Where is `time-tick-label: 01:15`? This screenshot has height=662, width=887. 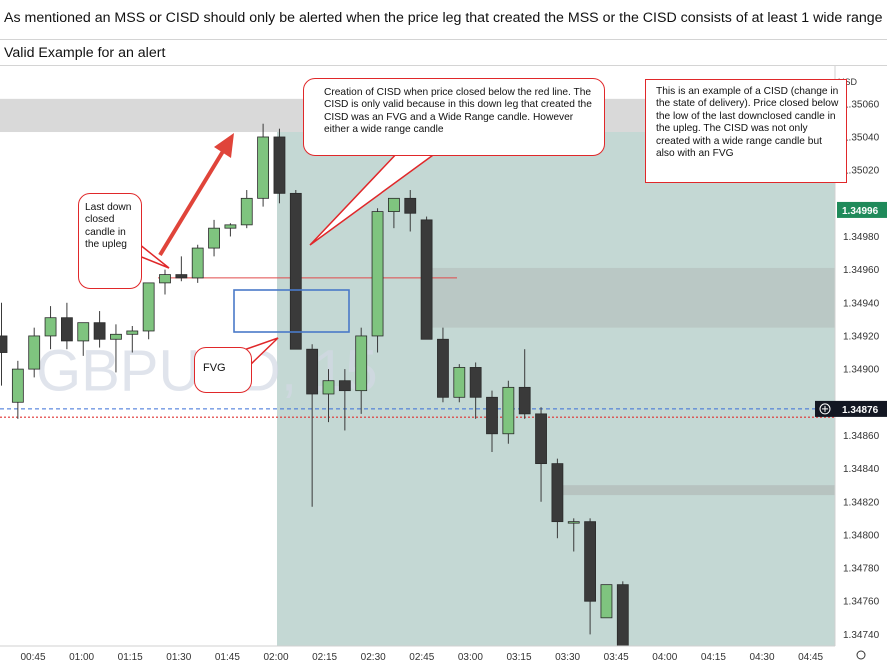 time-tick-label: 01:15 is located at coordinates (130, 657).